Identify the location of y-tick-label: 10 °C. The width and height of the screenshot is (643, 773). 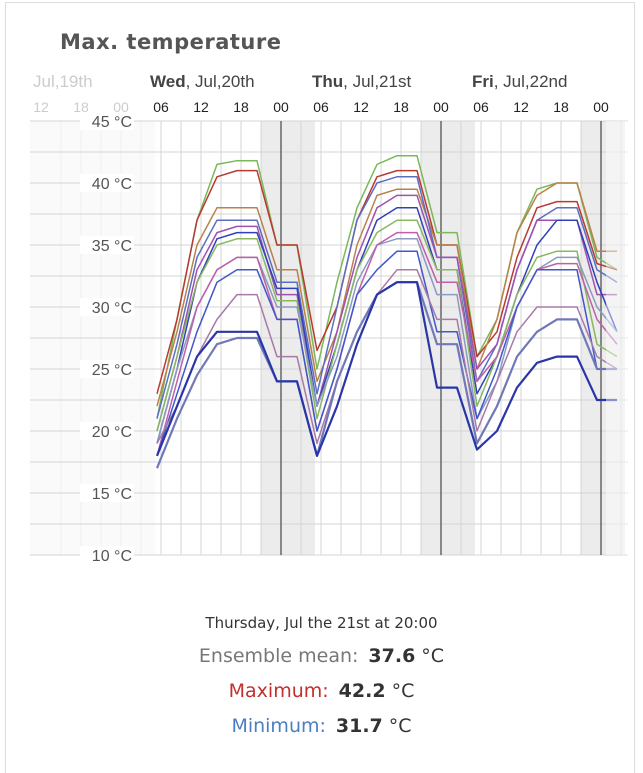
(112, 556).